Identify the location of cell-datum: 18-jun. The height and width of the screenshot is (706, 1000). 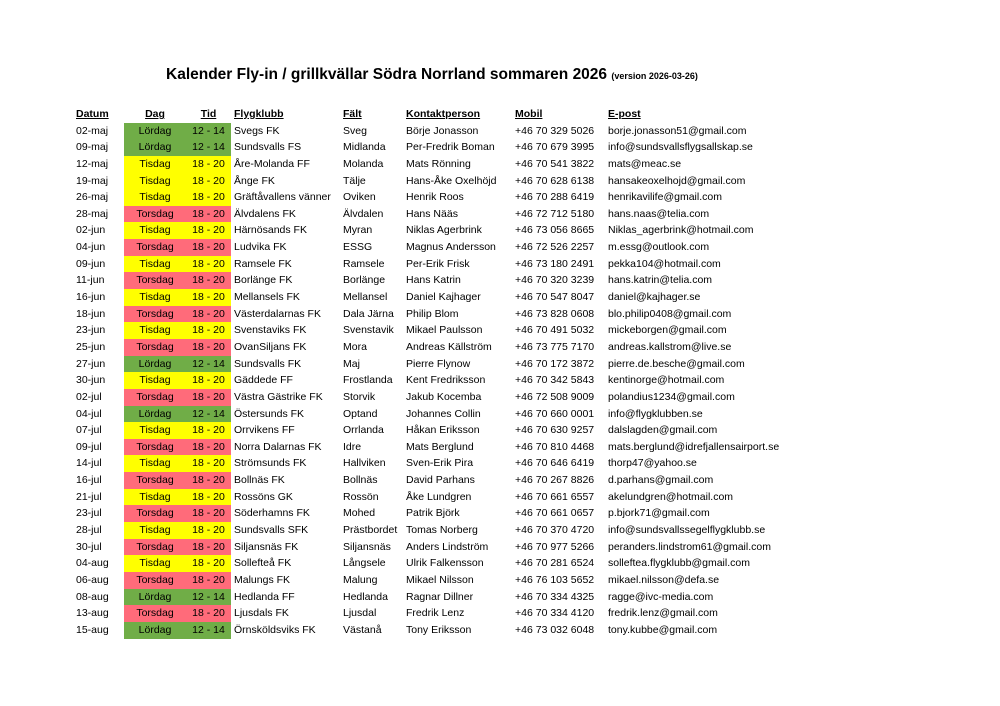
(91, 313).